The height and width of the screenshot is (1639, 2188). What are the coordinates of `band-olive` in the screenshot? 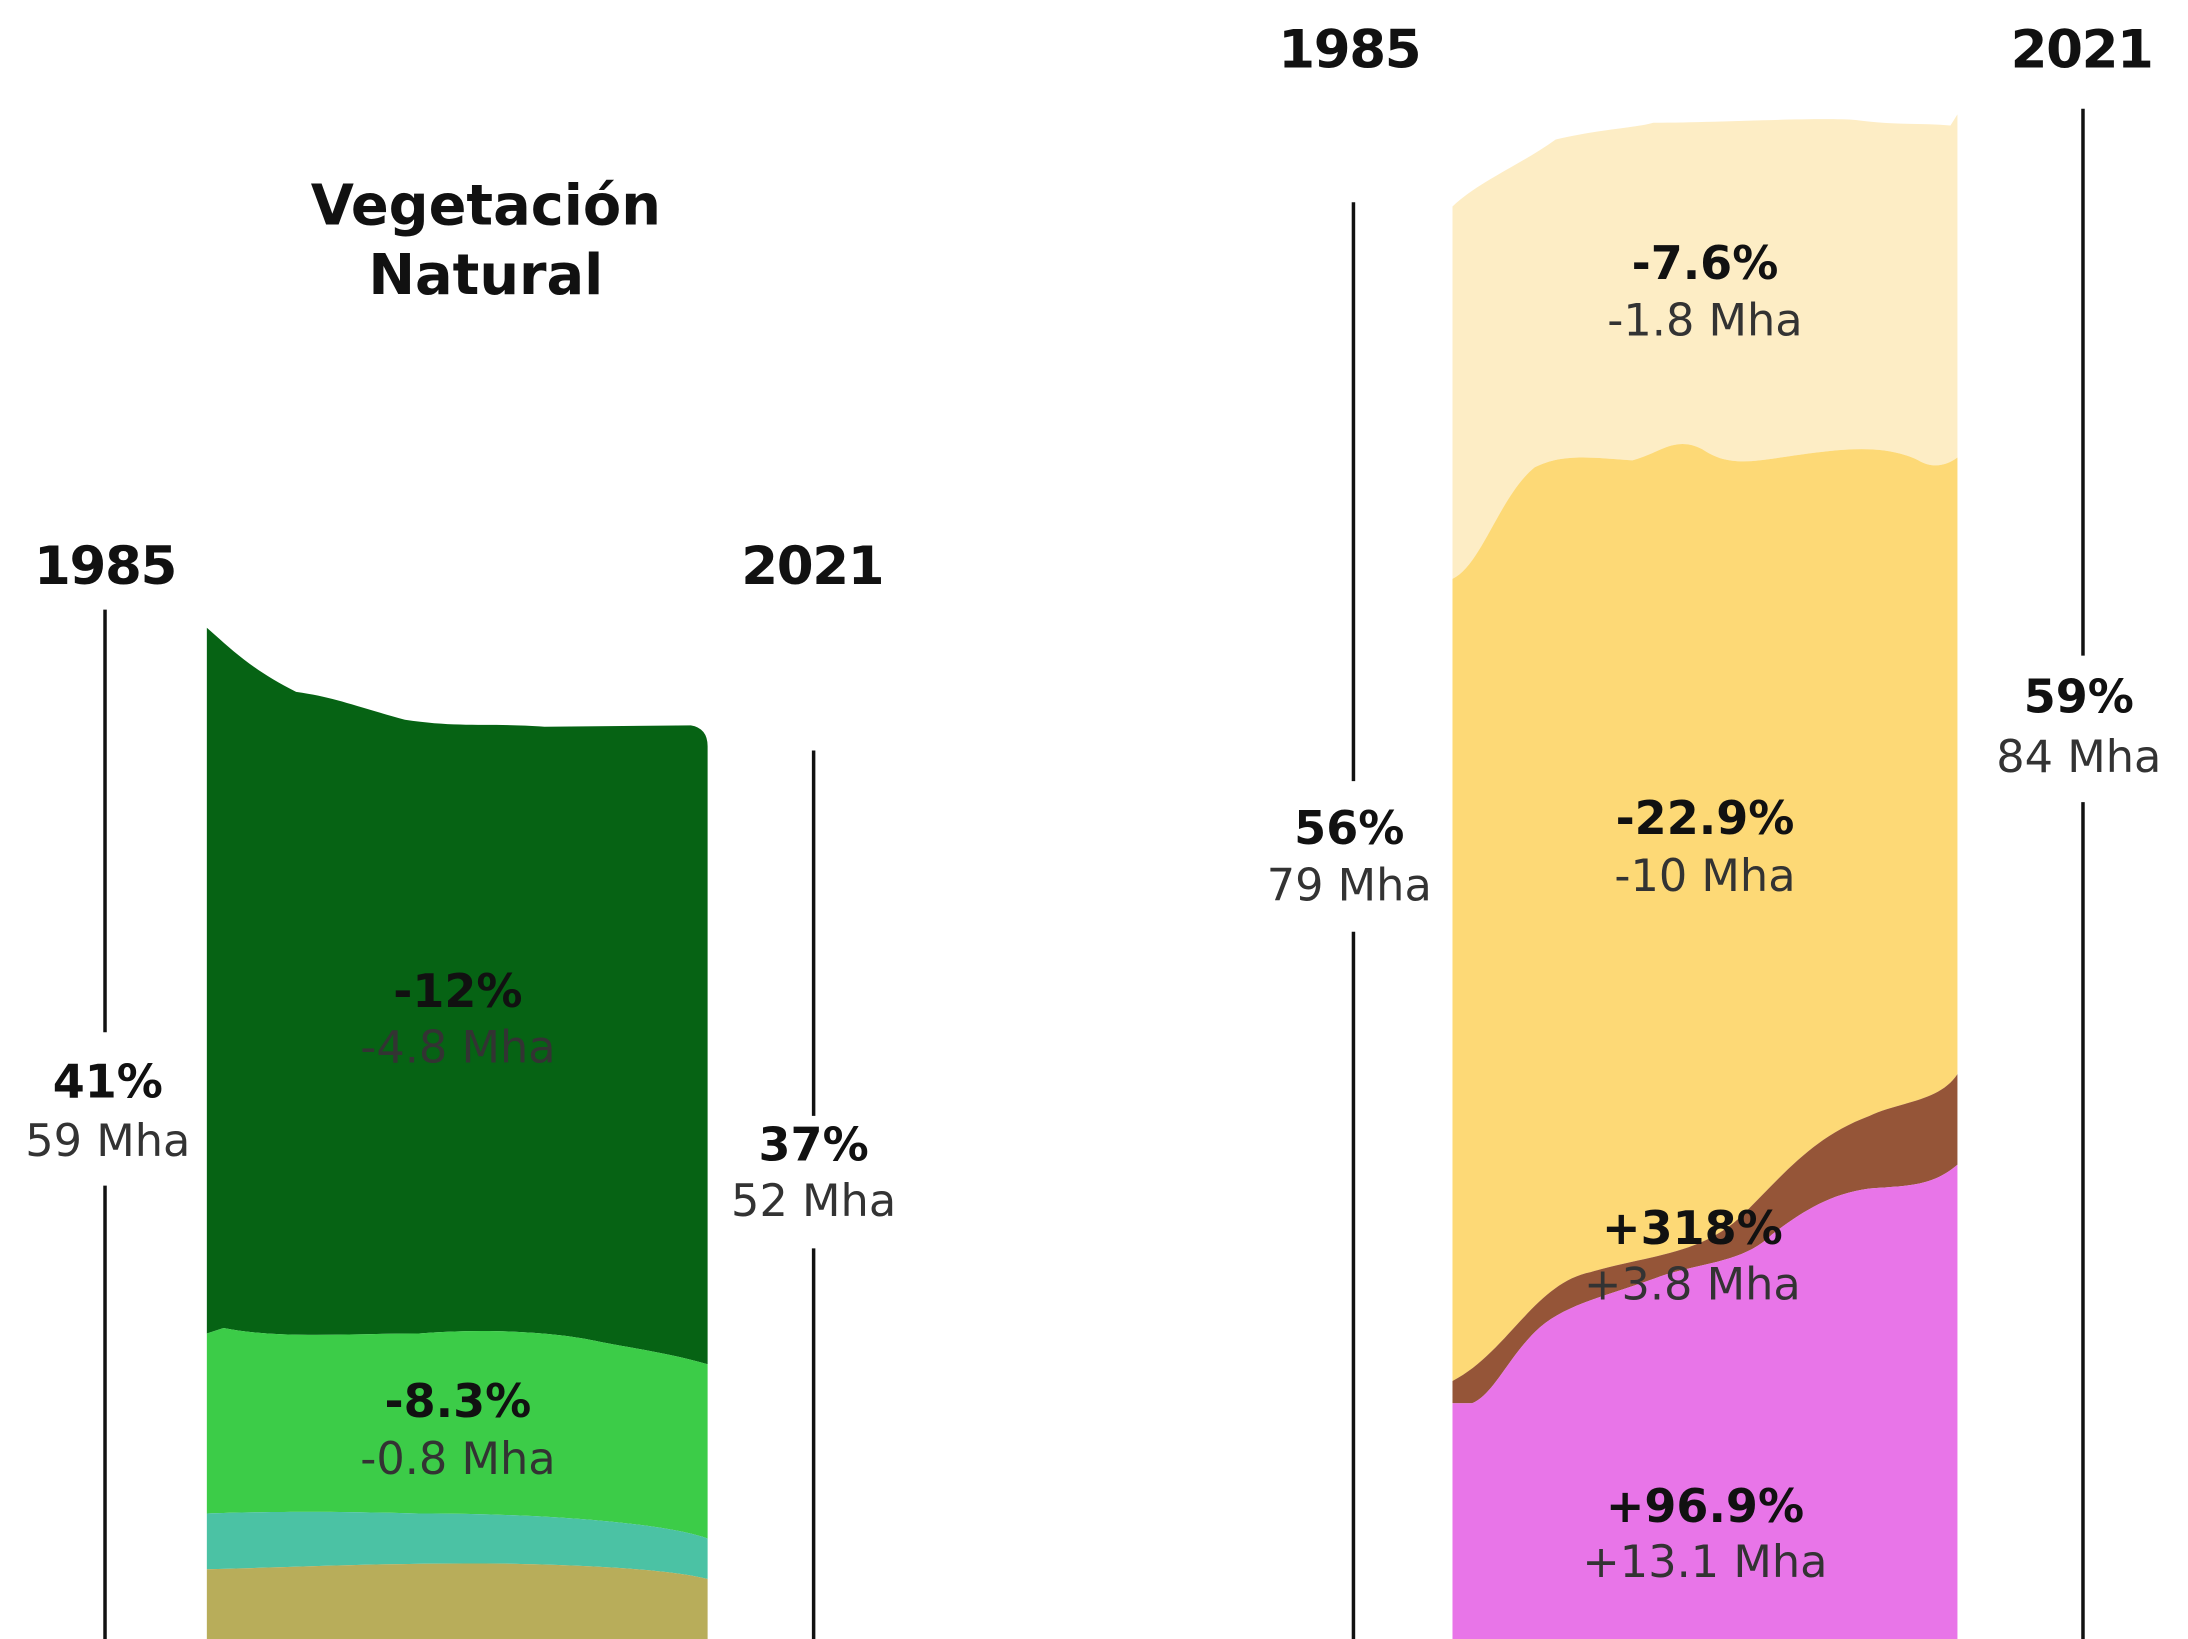 It's located at (457, 1601).